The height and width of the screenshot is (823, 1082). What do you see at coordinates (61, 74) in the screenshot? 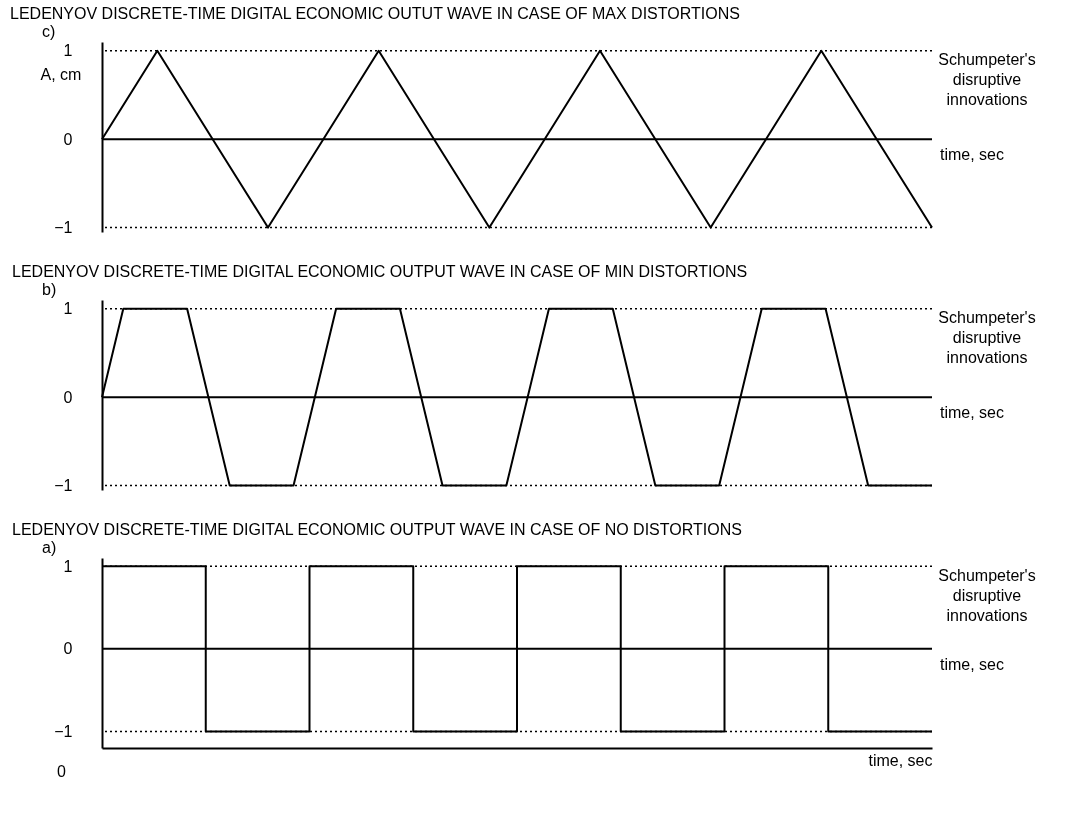
I see `y-axis-title: A, cm` at bounding box center [61, 74].